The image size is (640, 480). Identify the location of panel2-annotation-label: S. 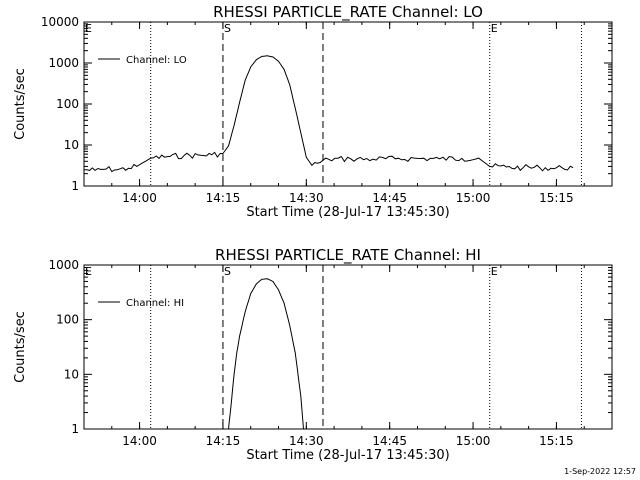
(227, 271).